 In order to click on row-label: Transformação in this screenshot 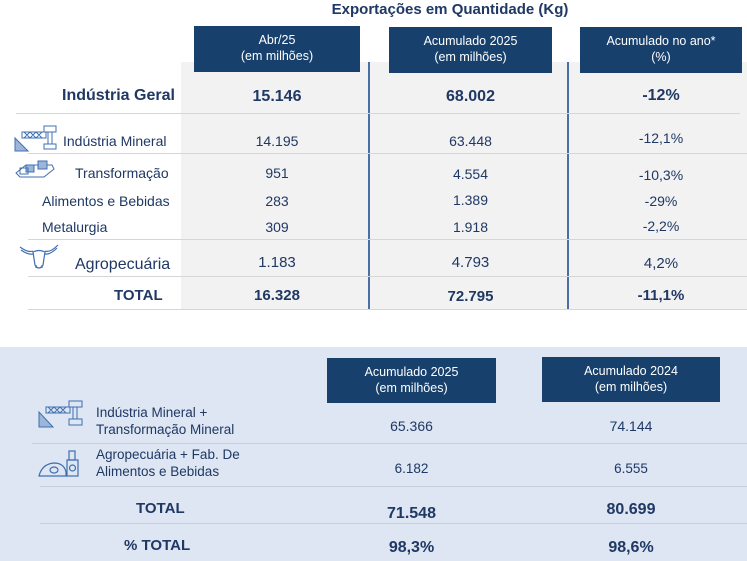, I will do `click(122, 173)`.